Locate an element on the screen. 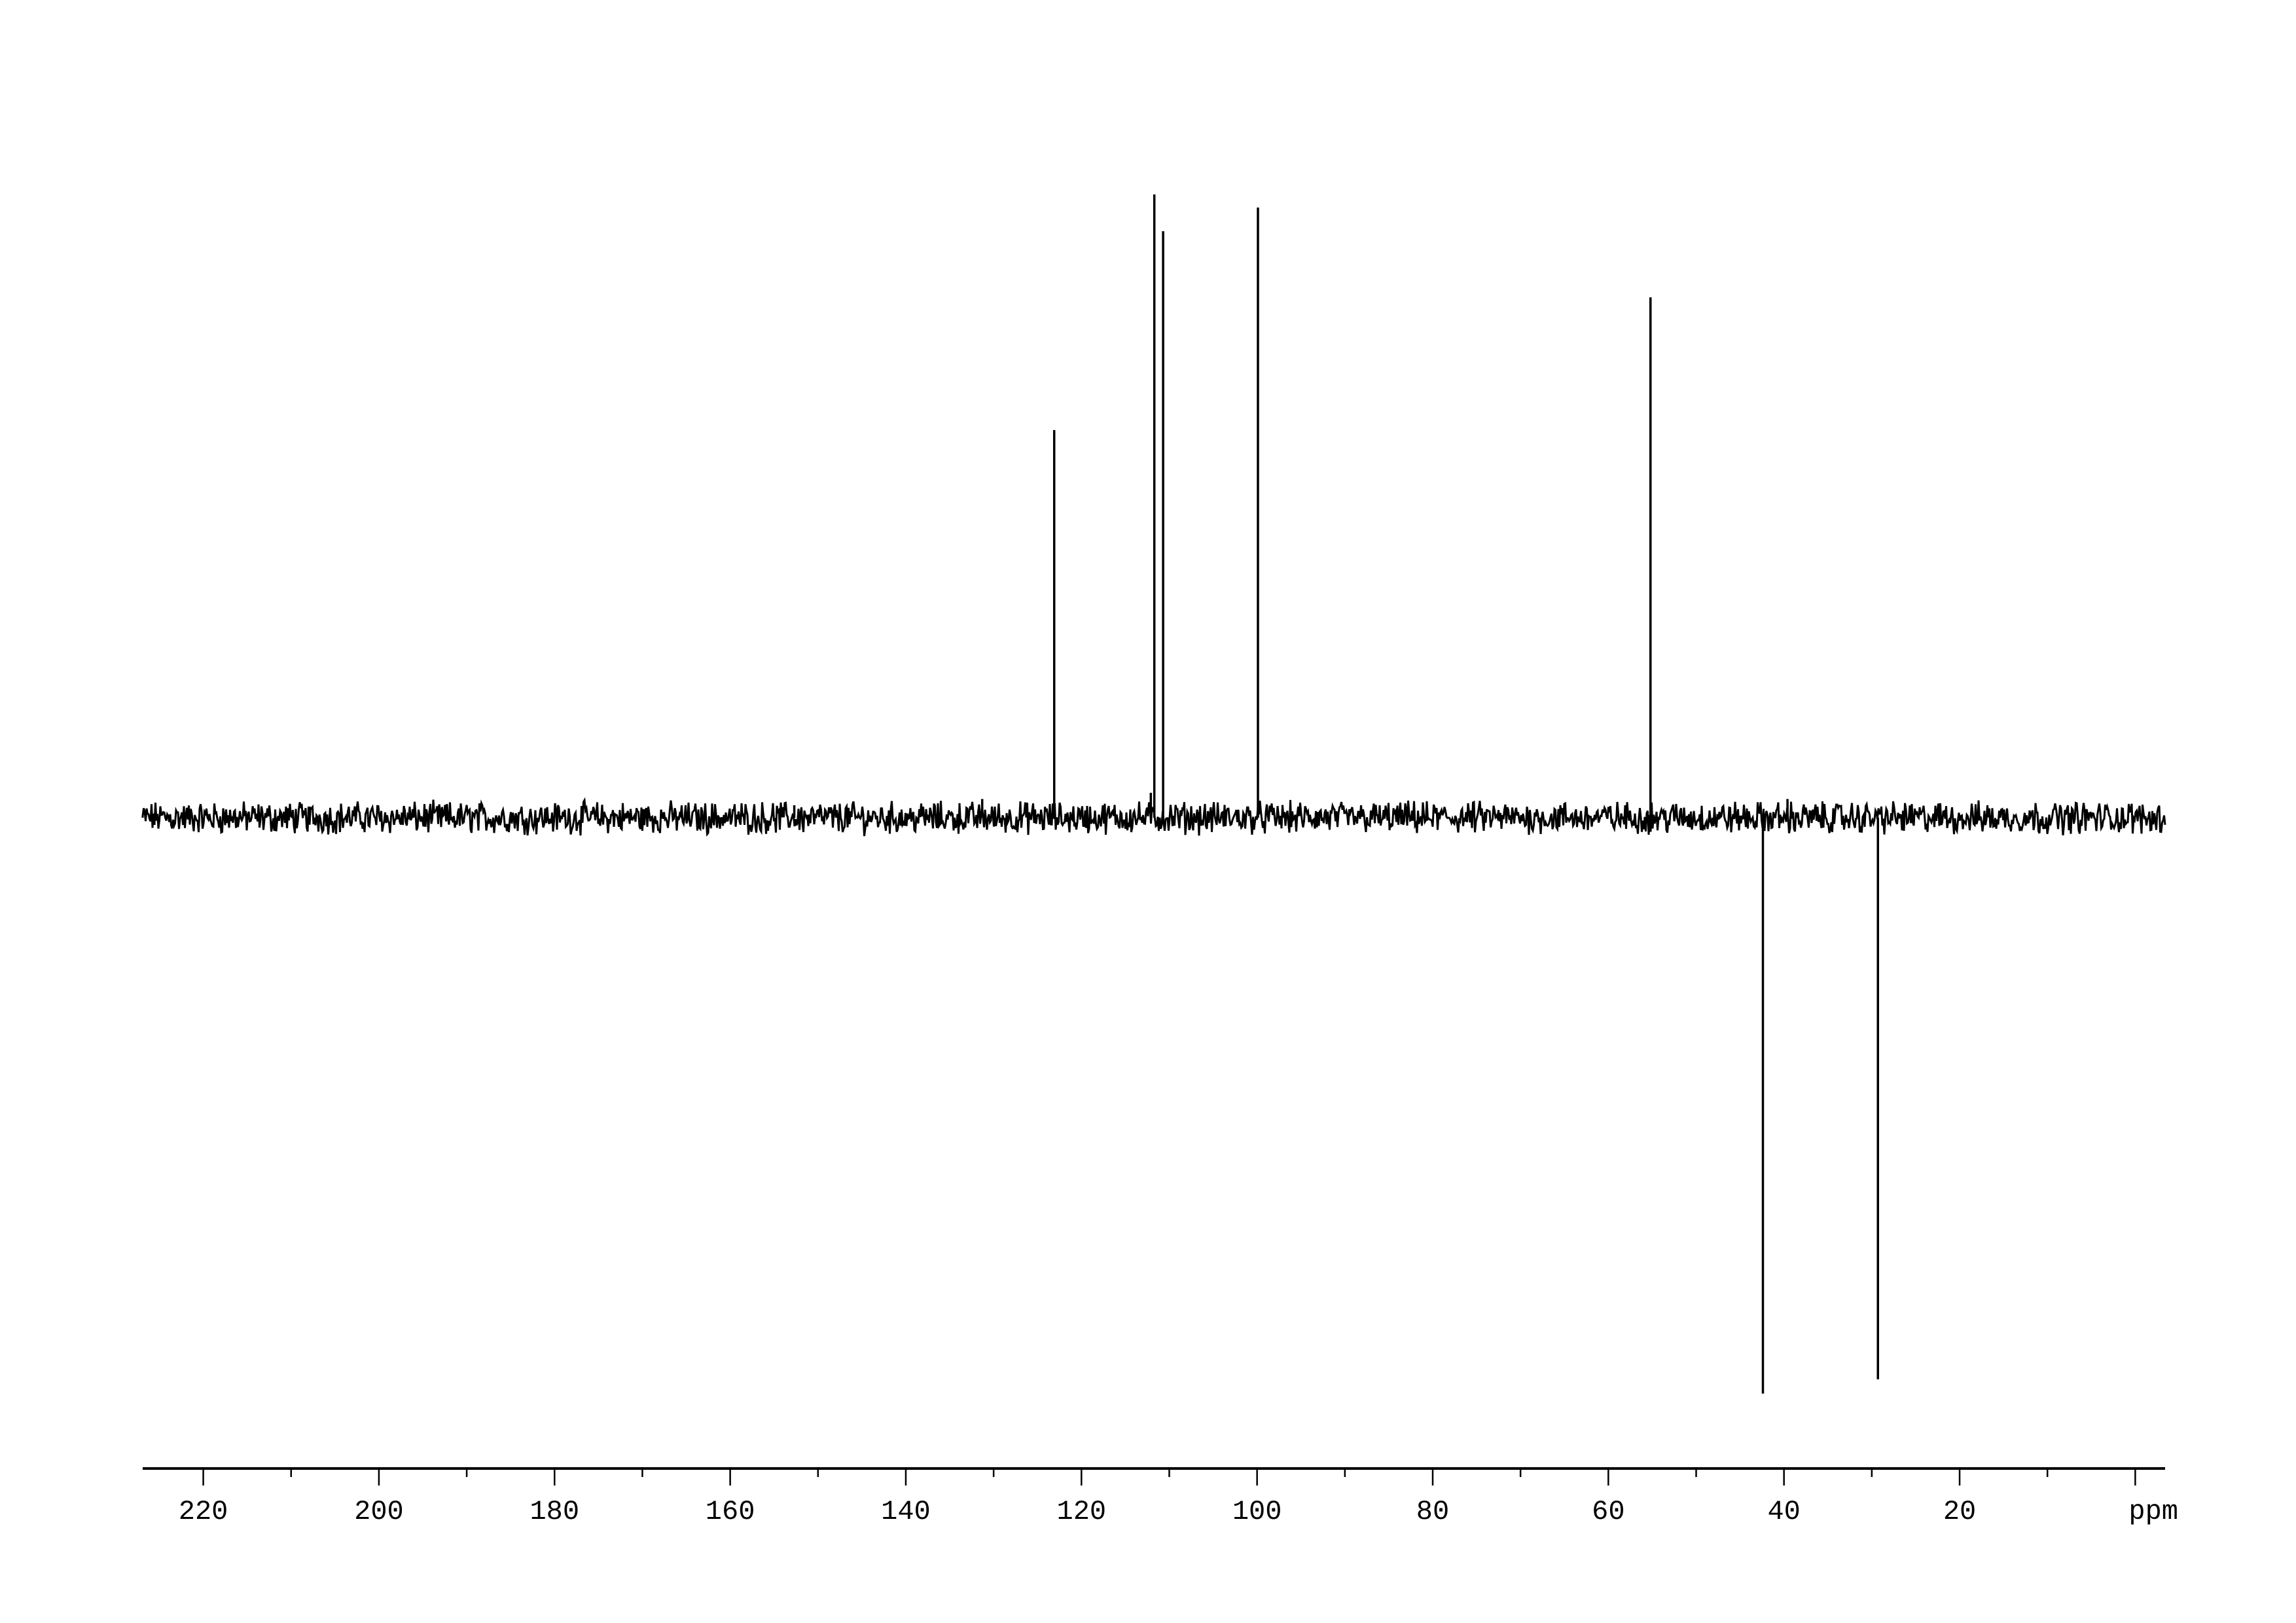 The image size is (2296, 1623). x-tick-label: 40 is located at coordinates (1783, 1511).